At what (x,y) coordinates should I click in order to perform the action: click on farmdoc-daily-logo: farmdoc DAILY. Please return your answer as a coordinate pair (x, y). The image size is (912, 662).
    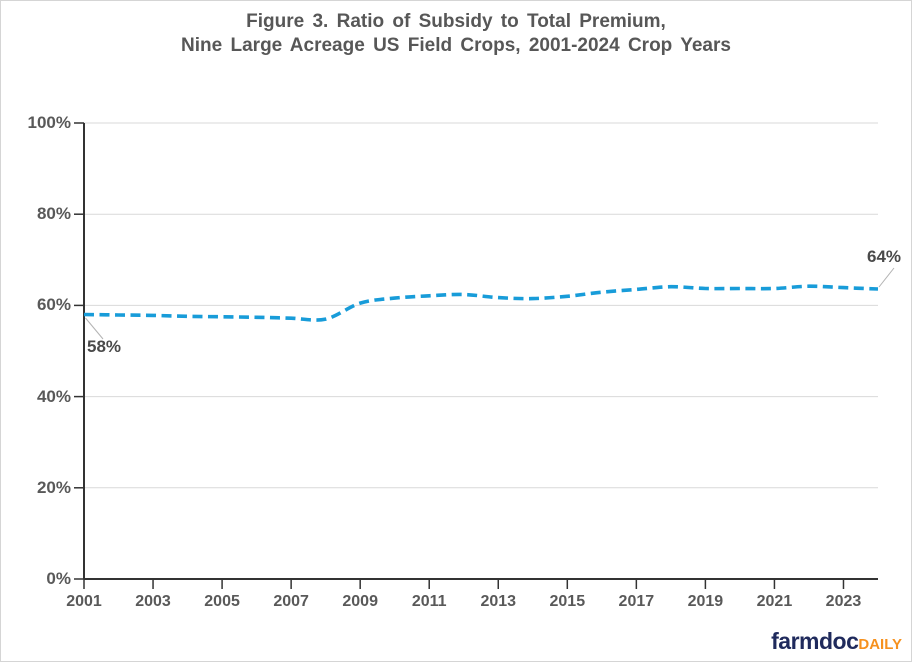
    Looking at the image, I should click on (836, 641).